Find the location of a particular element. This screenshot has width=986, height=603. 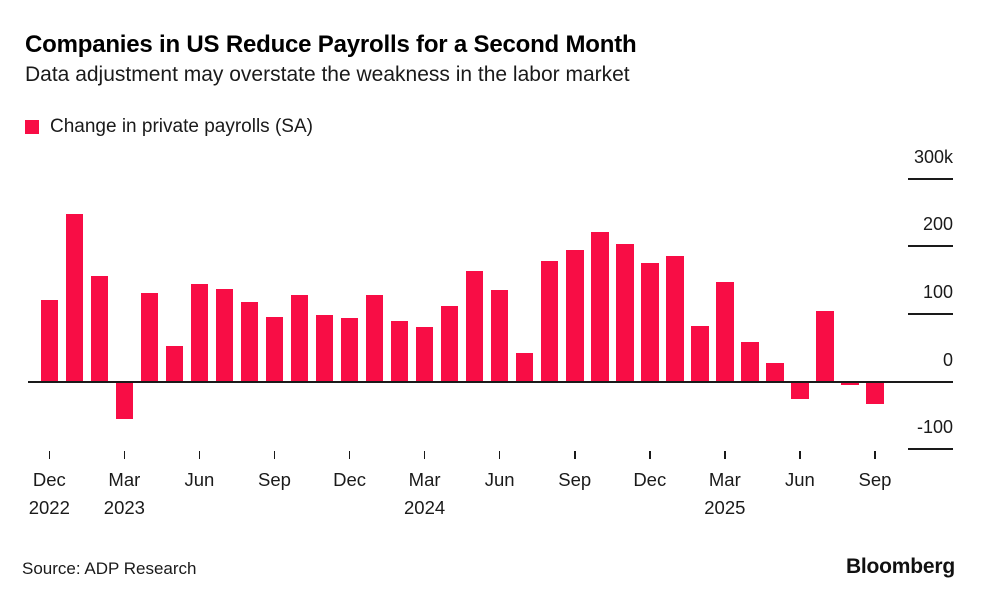

source-note: Source: ADP Research is located at coordinates (109, 568).